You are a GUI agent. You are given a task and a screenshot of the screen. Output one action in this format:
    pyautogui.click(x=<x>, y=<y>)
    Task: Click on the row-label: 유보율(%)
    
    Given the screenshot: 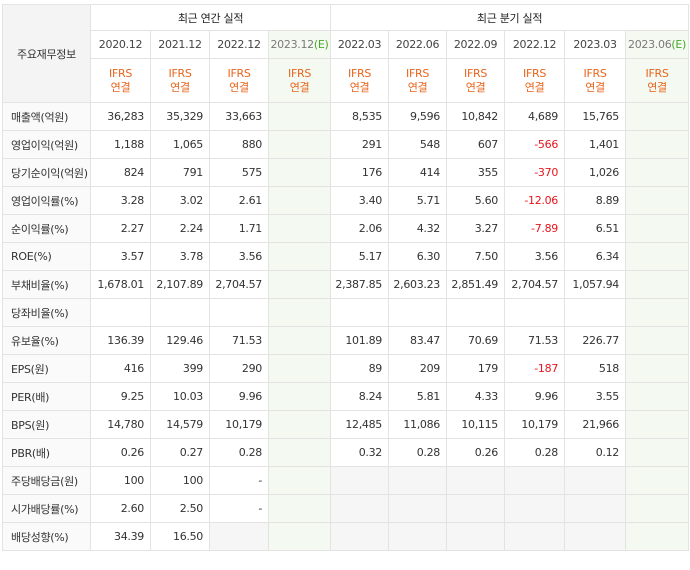 What is the action you would take?
    pyautogui.click(x=46, y=340)
    